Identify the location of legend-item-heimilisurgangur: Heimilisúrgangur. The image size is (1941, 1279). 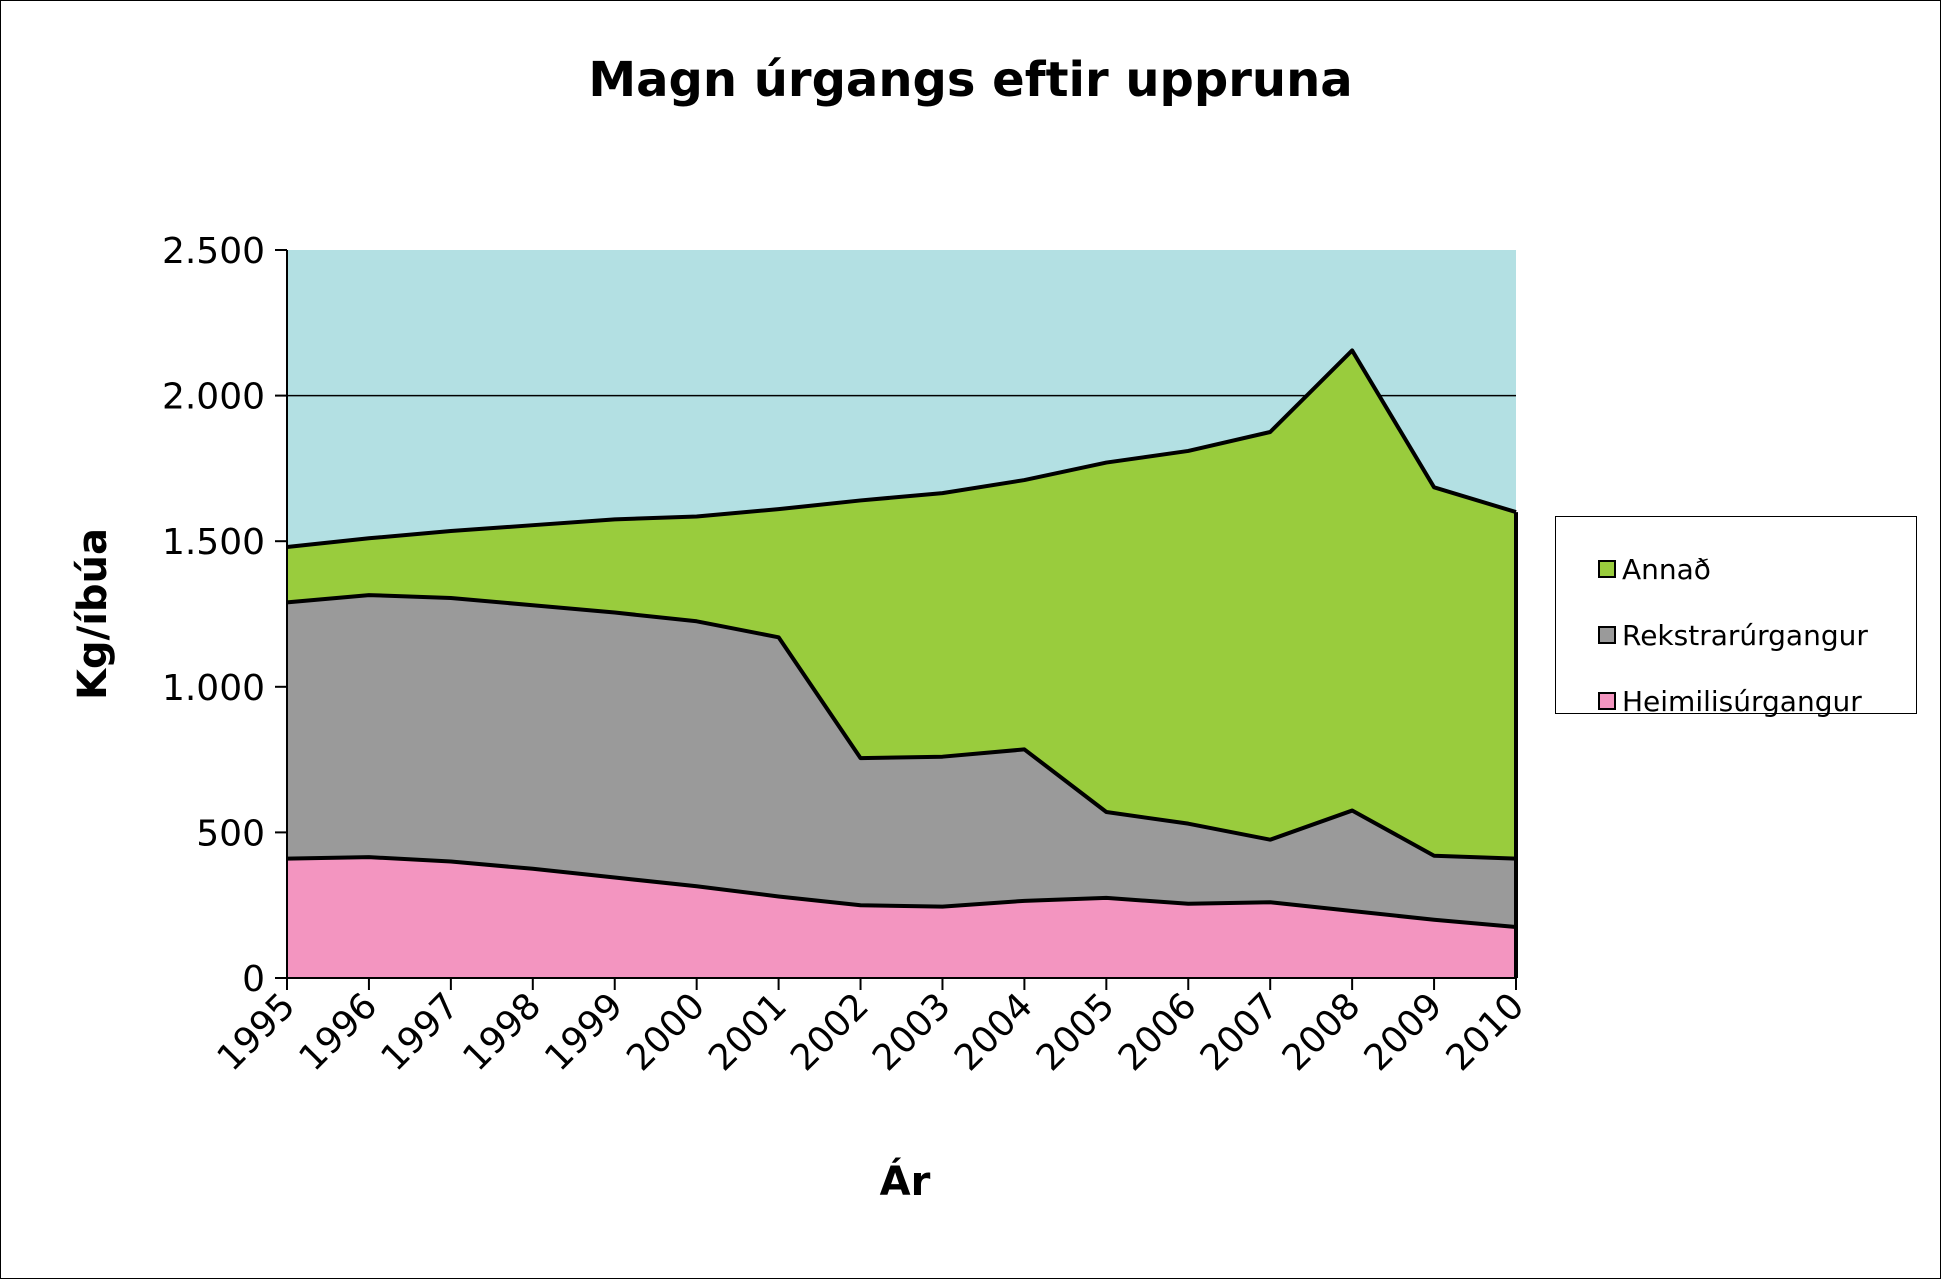
(1730, 701).